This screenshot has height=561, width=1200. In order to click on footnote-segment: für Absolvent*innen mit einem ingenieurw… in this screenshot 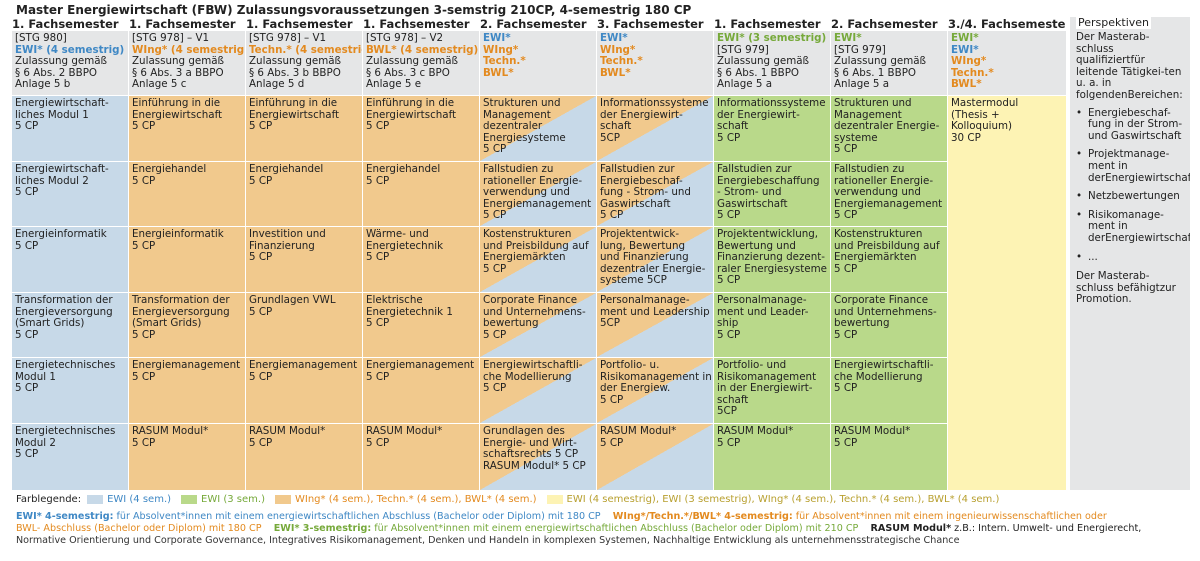, I will do `click(949, 516)`.